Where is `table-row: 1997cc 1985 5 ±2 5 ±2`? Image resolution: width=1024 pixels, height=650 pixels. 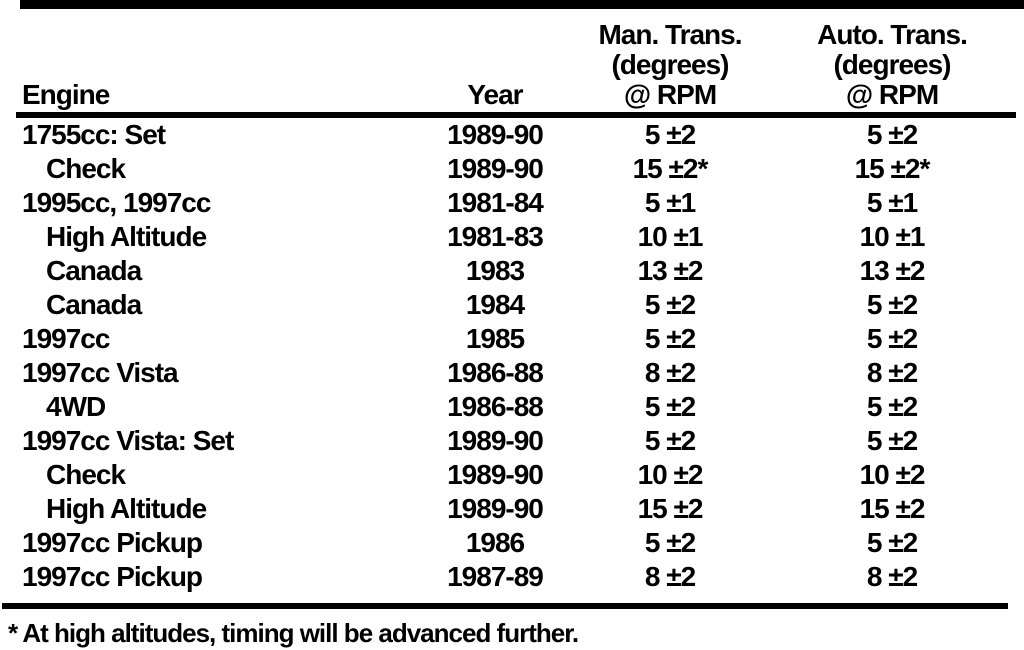 table-row: 1997cc 1985 5 ±2 5 ±2 is located at coordinates (512, 339).